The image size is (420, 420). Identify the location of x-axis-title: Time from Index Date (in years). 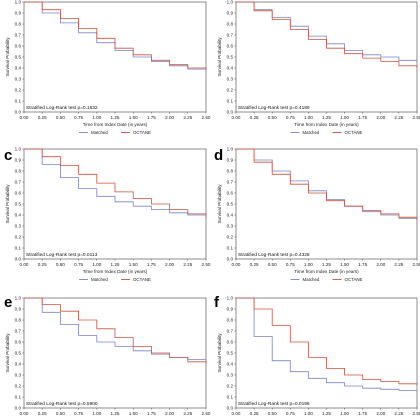
(115, 124).